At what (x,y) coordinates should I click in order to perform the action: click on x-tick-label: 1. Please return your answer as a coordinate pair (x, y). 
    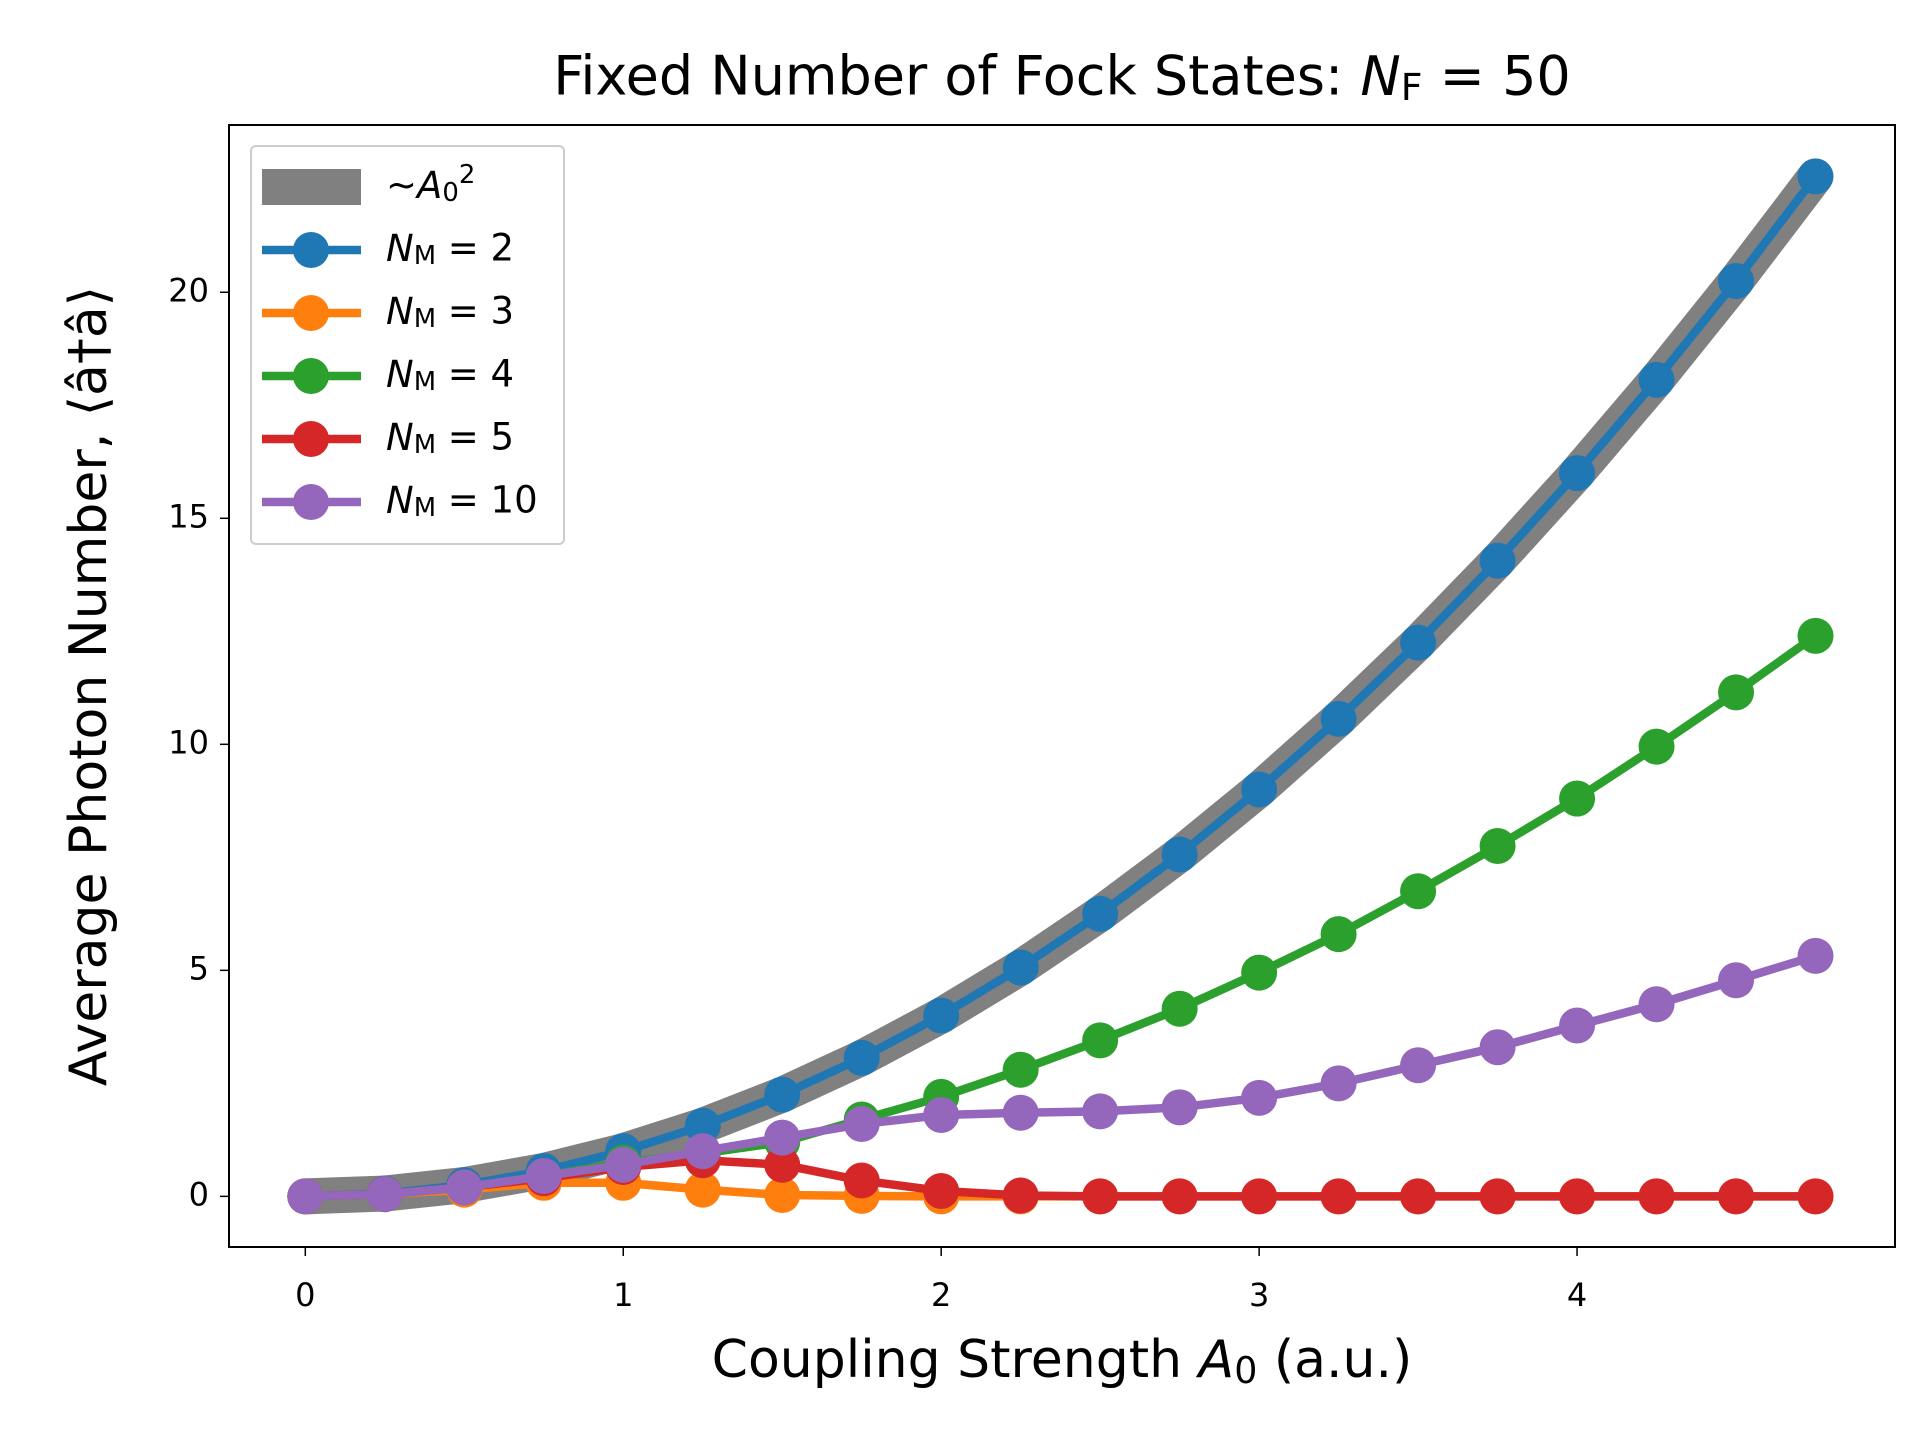
    Looking at the image, I should click on (623, 1295).